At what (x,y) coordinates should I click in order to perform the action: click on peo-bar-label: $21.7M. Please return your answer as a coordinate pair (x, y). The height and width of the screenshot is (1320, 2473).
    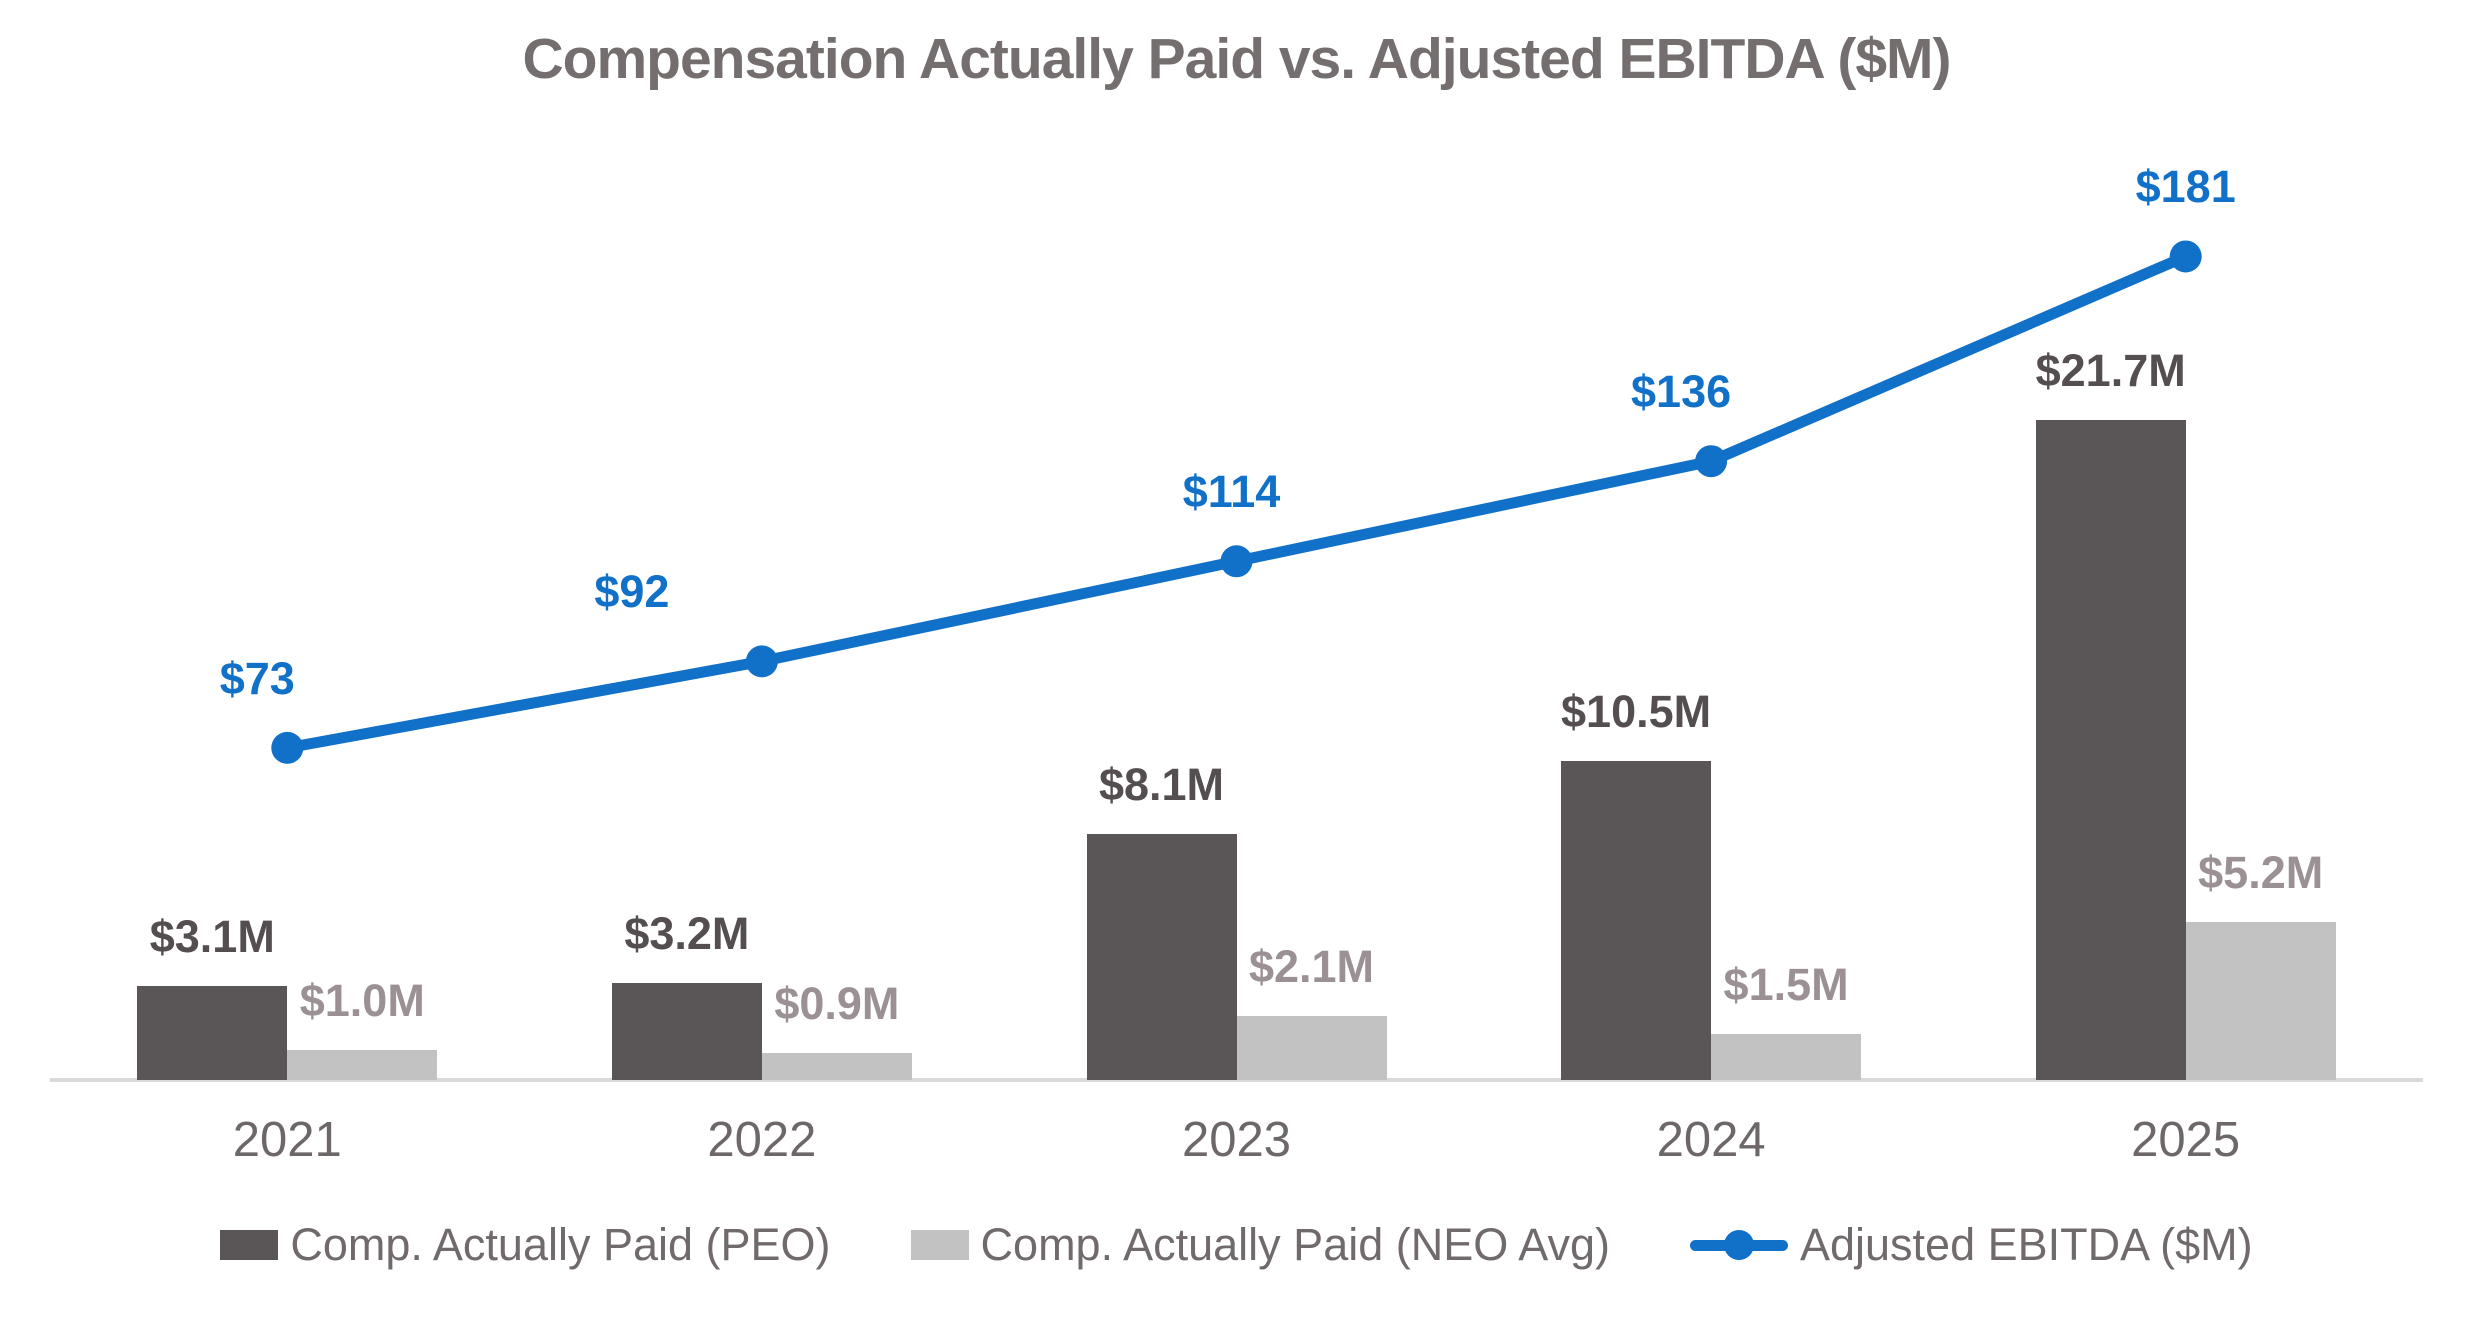
    Looking at the image, I should click on (2110, 370).